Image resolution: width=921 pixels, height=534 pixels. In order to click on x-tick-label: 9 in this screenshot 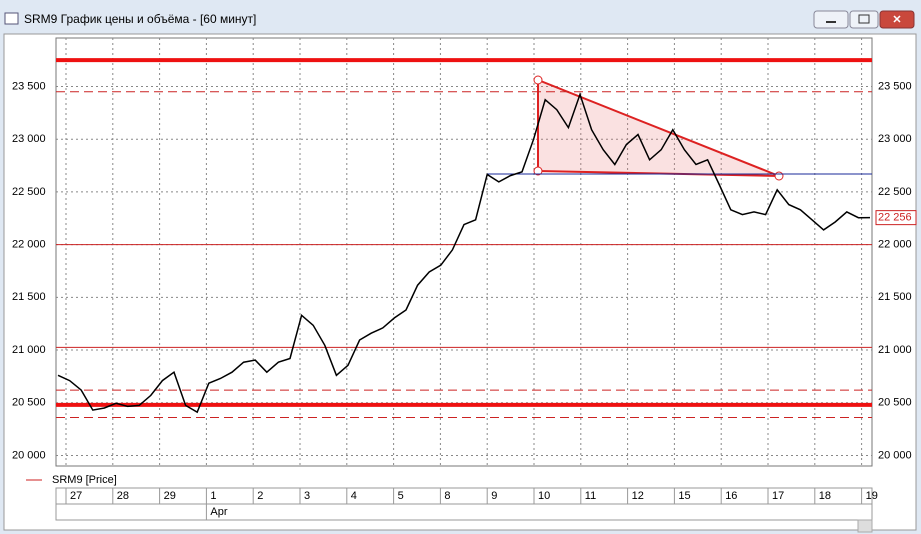, I will do `click(494, 496)`.